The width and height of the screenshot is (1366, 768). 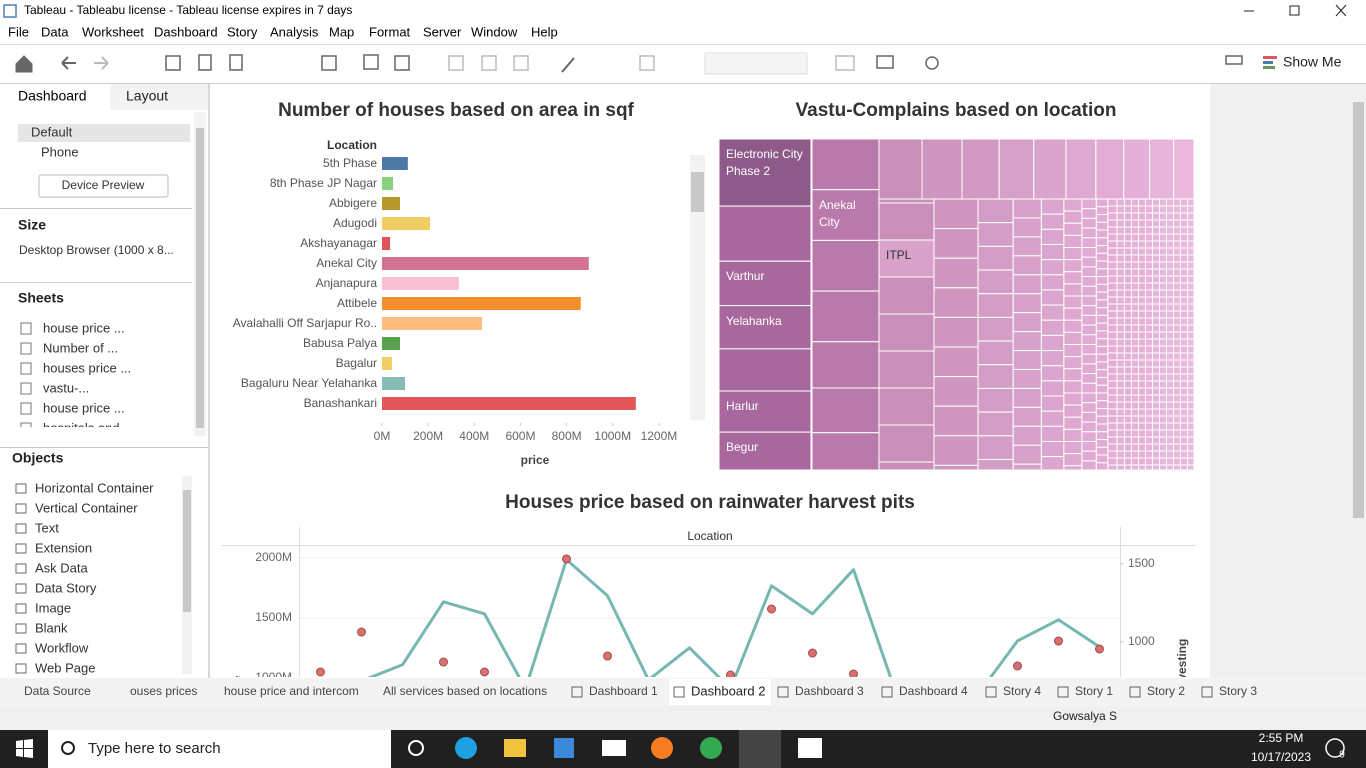 I want to click on start-button, so click(x=24, y=748).